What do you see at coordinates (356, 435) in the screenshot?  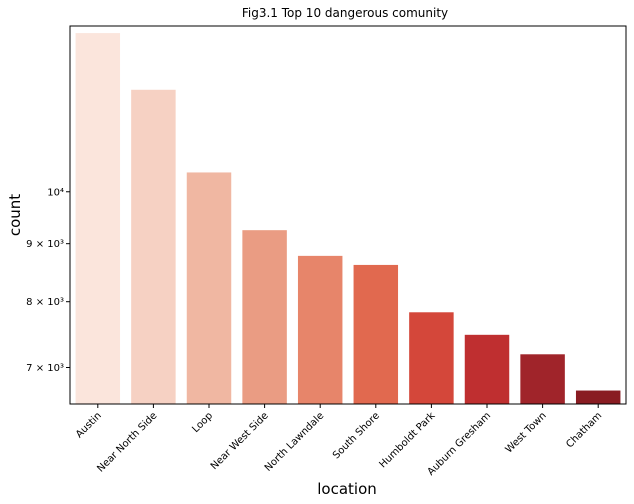 I see `x-tick-label: South Shore` at bounding box center [356, 435].